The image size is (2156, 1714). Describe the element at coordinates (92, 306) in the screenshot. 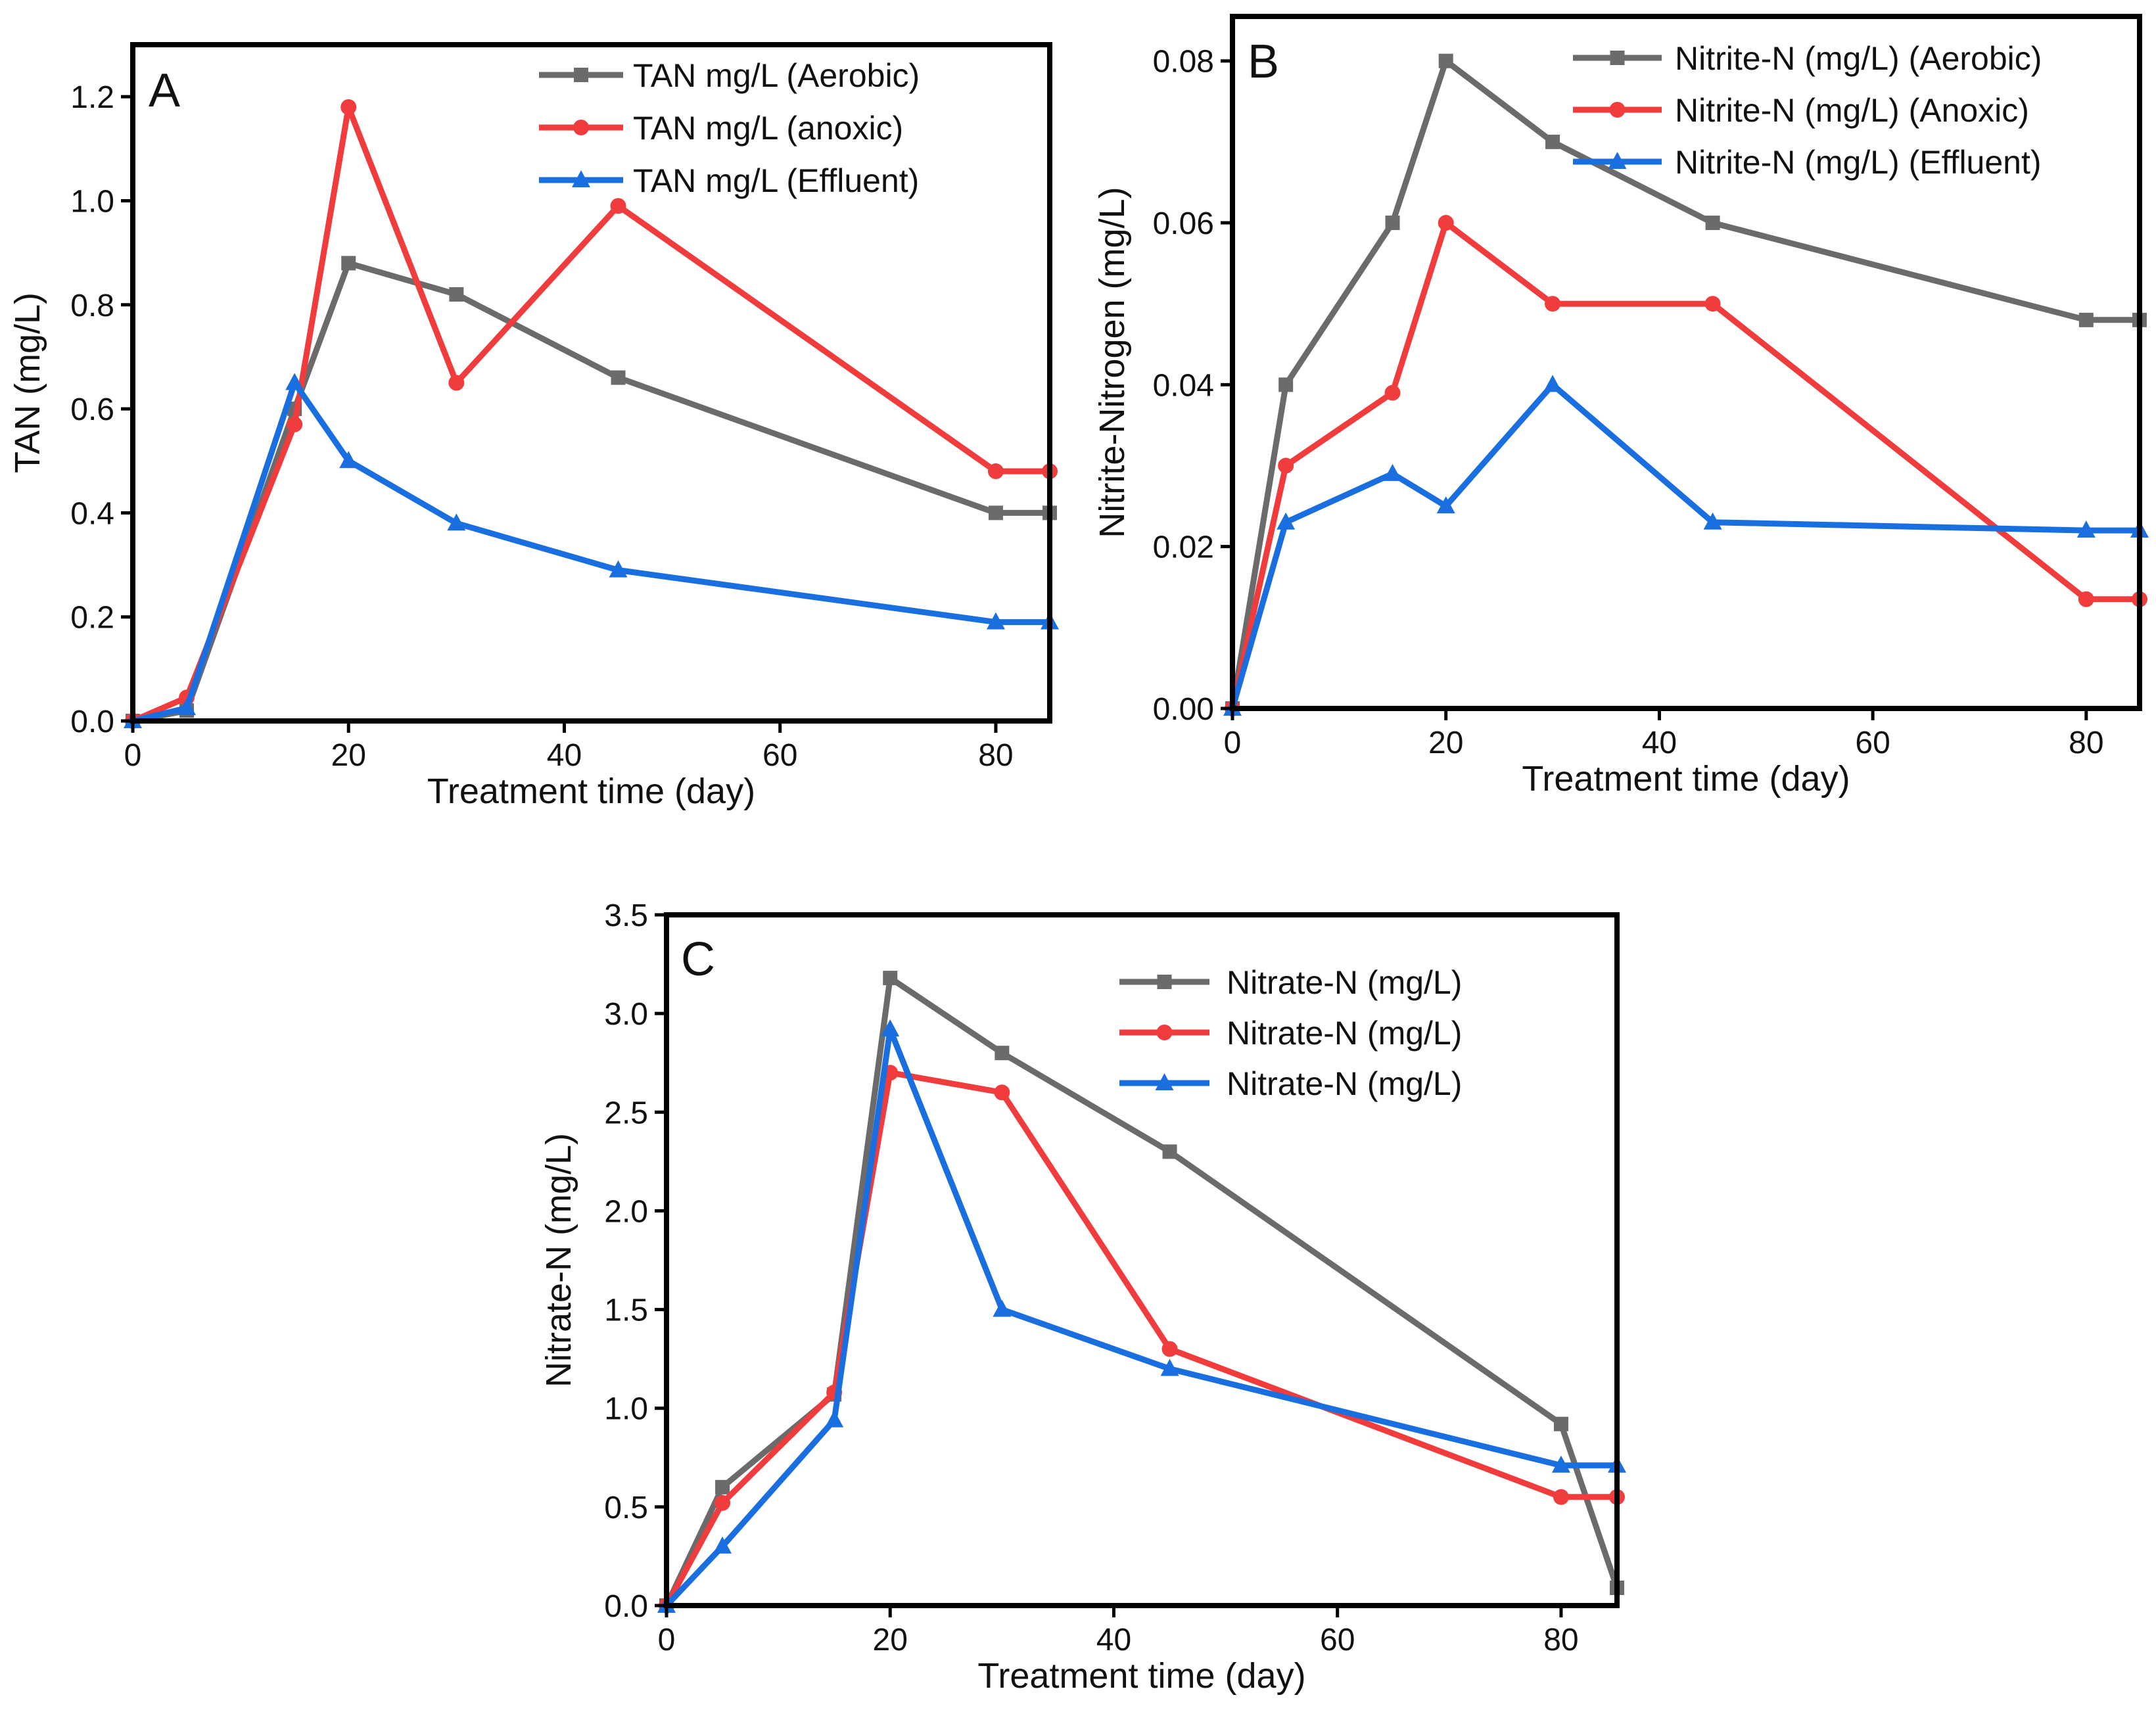

I see `panel-a-y-tick-label: 0.8` at that location.